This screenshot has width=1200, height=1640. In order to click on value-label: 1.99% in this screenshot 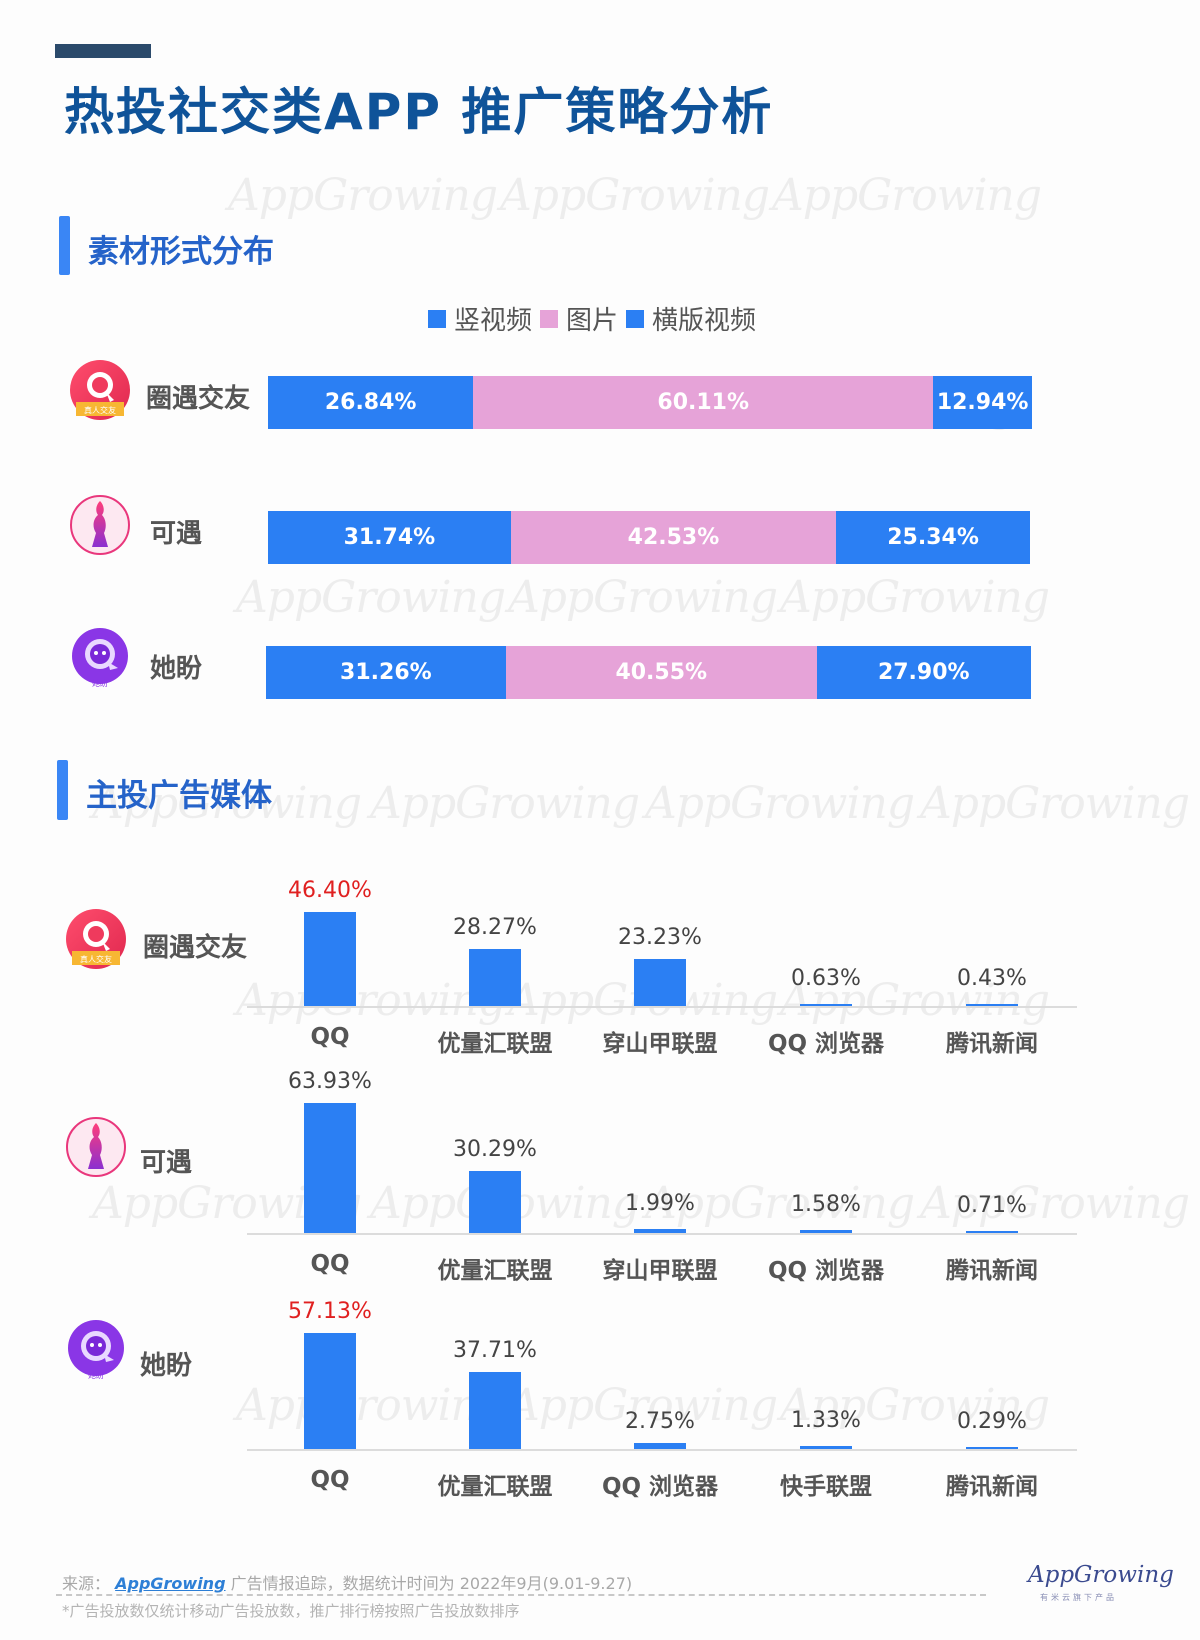, I will do `click(660, 1203)`.